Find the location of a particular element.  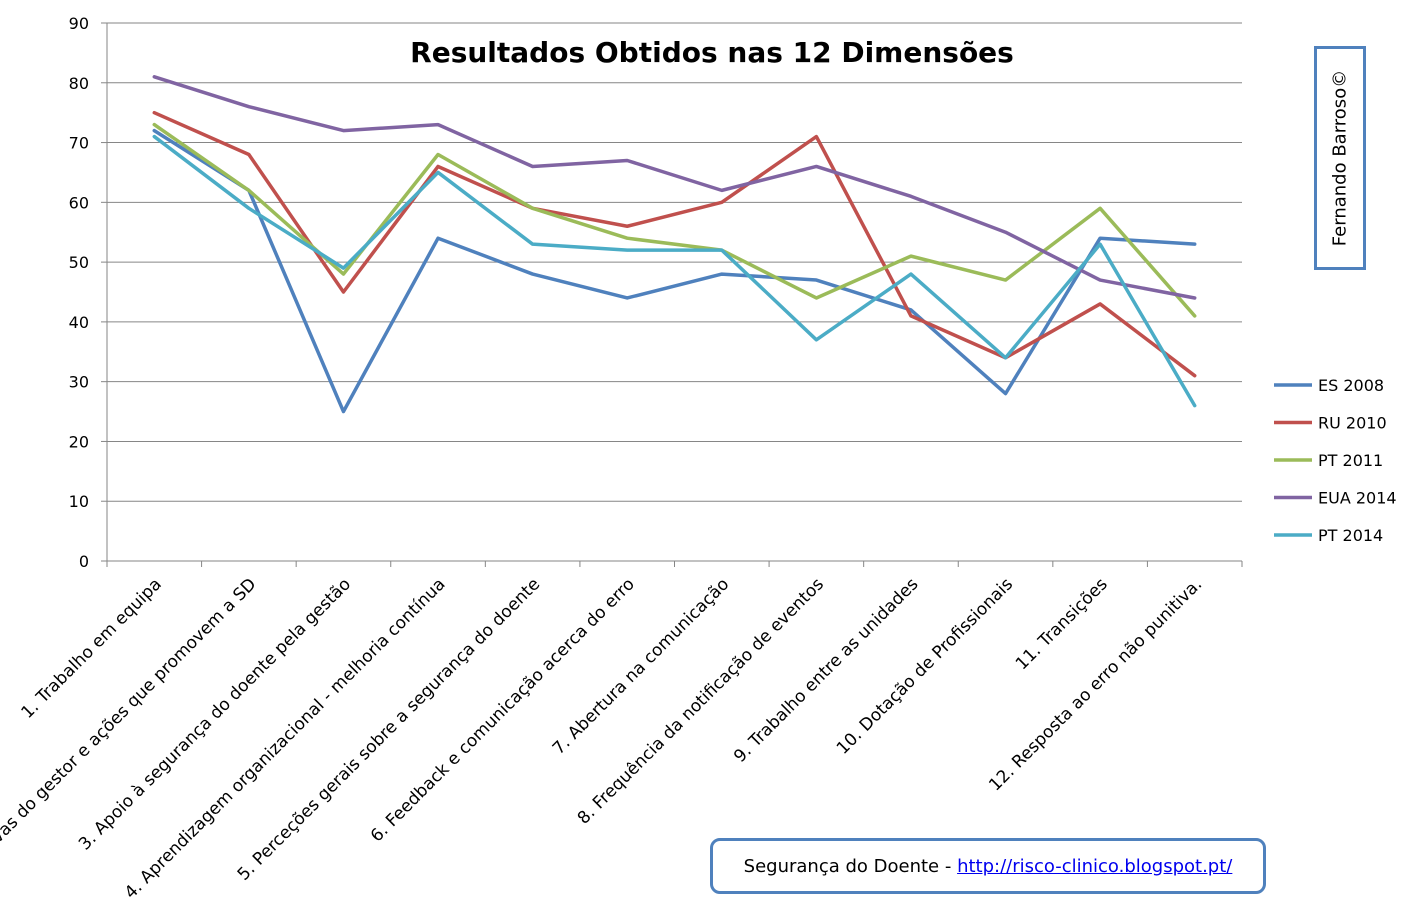

y-tick-label: 10 is located at coordinates (79, 501).